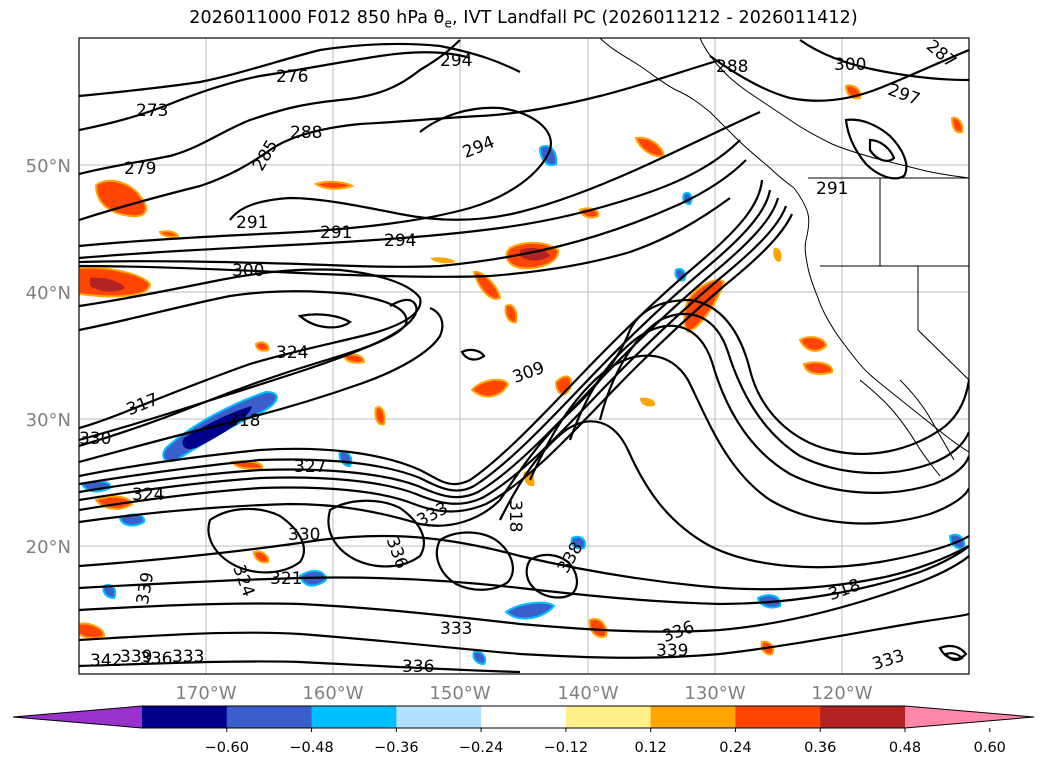  Describe the element at coordinates (152, 111) in the screenshot. I see `contour-label: 273` at that location.